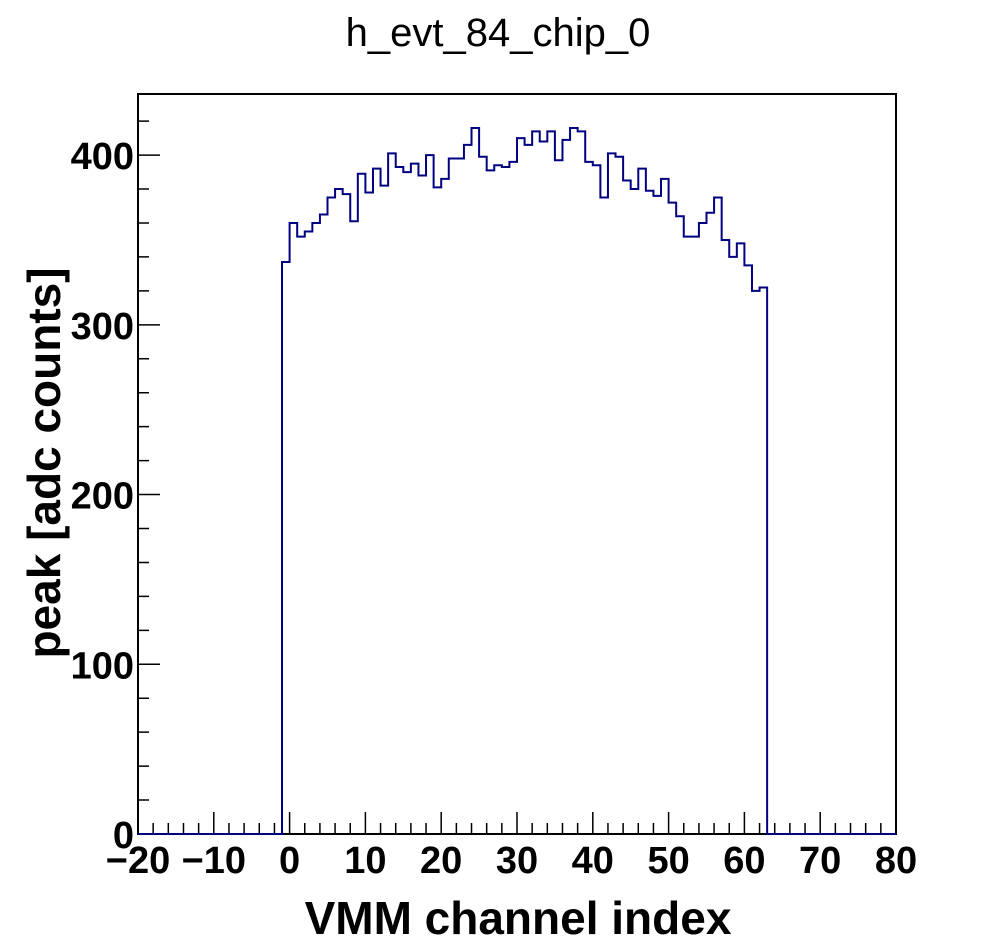  What do you see at coordinates (102, 157) in the screenshot?
I see `y-tick-label: 400` at bounding box center [102, 157].